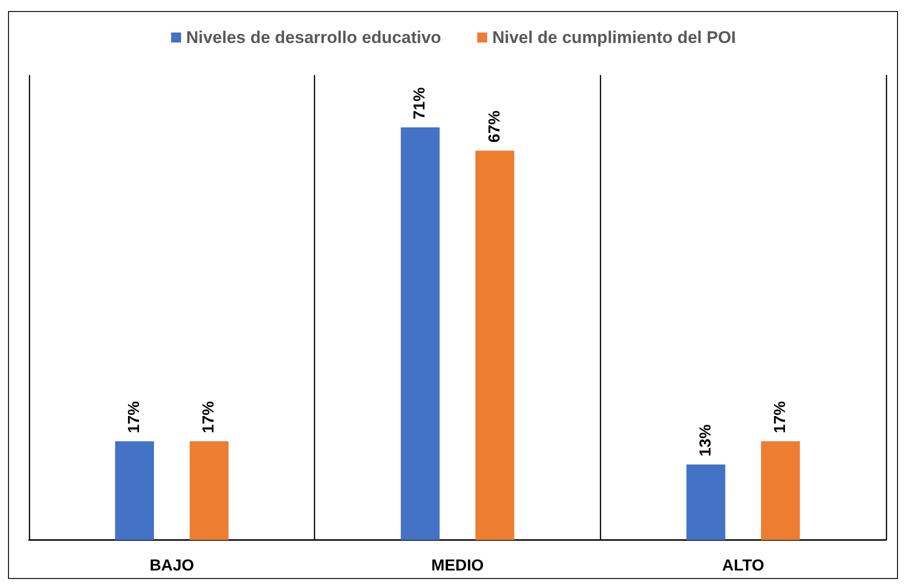 The height and width of the screenshot is (584, 907). What do you see at coordinates (314, 37) in the screenshot?
I see `legend-label: Niveles de desarrollo educativo` at bounding box center [314, 37].